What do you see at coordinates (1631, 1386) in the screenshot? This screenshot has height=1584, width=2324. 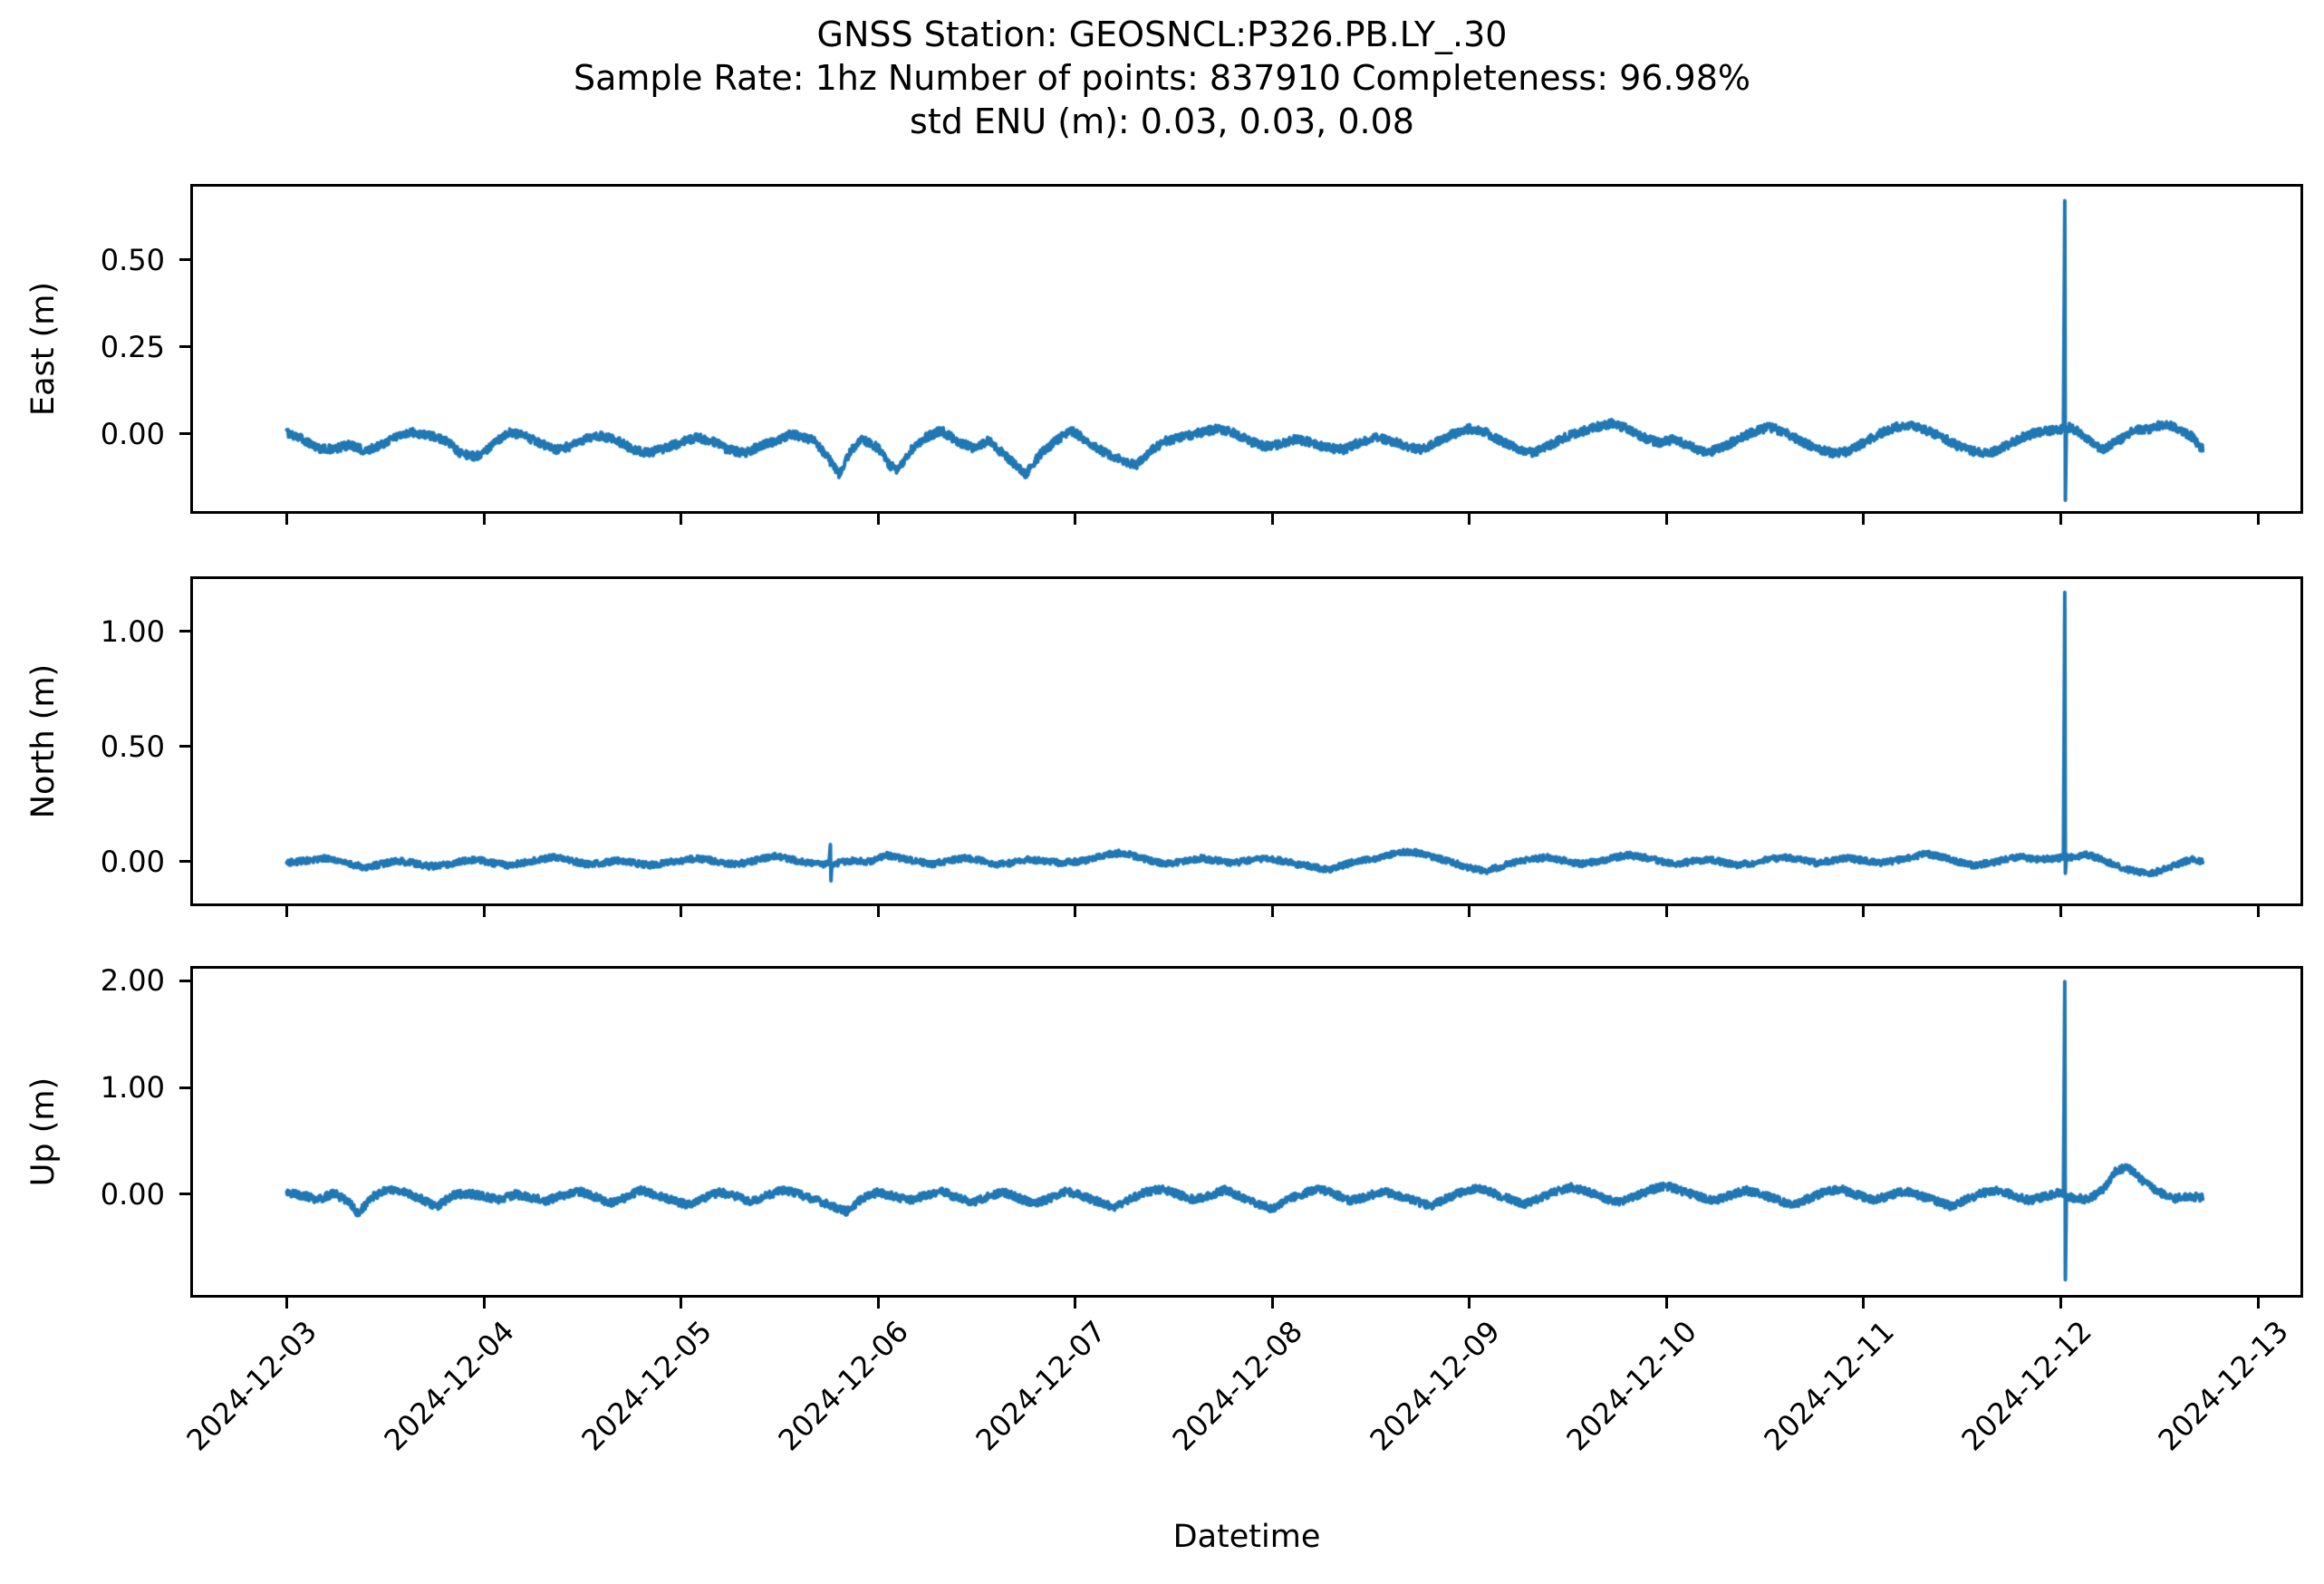 I see `x-tick-label: 2024-12-10` at bounding box center [1631, 1386].